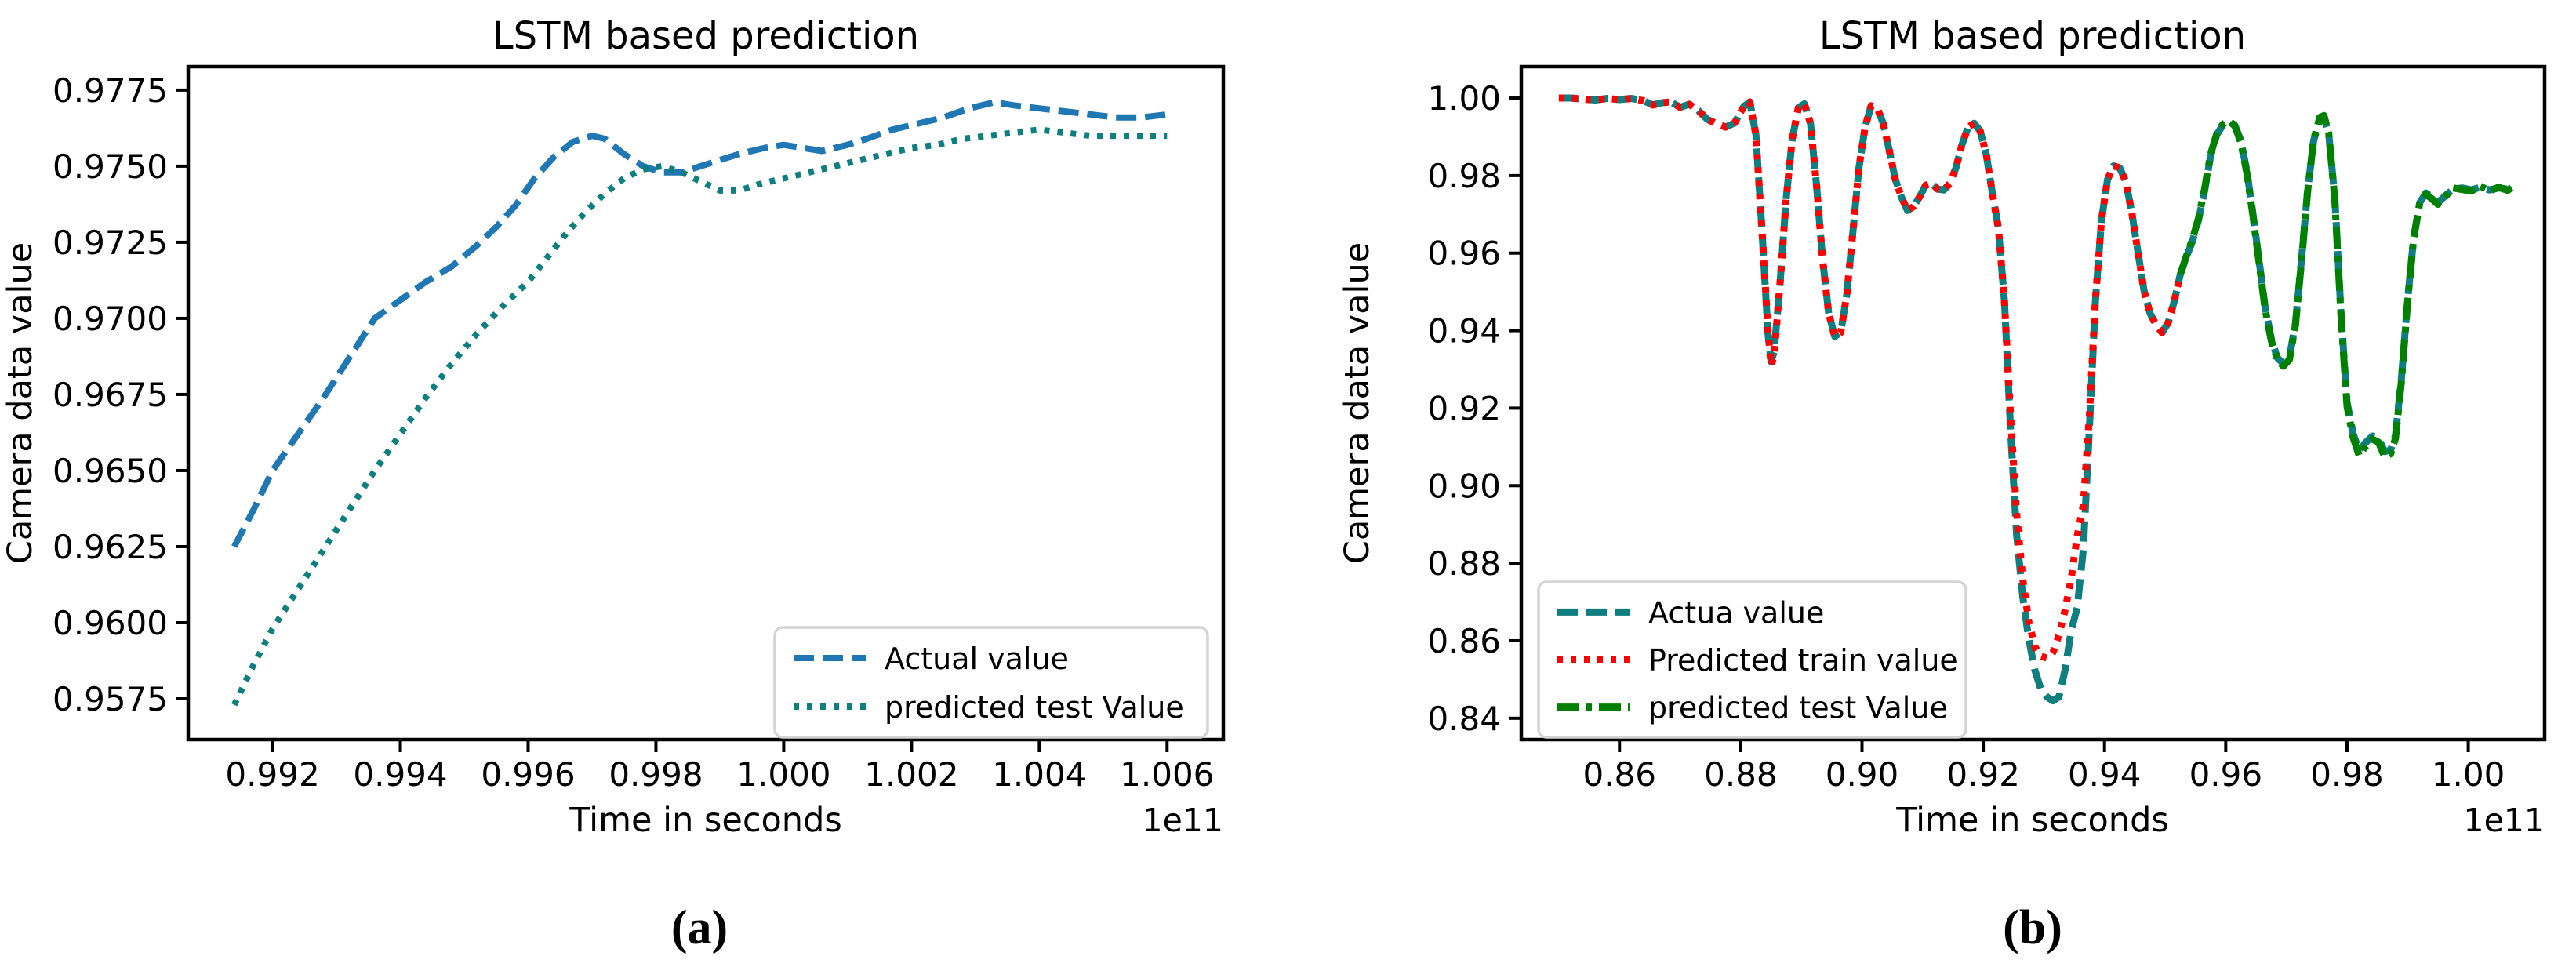 The width and height of the screenshot is (2576, 967). I want to click on y-tick-label: 0.9775, so click(110, 90).